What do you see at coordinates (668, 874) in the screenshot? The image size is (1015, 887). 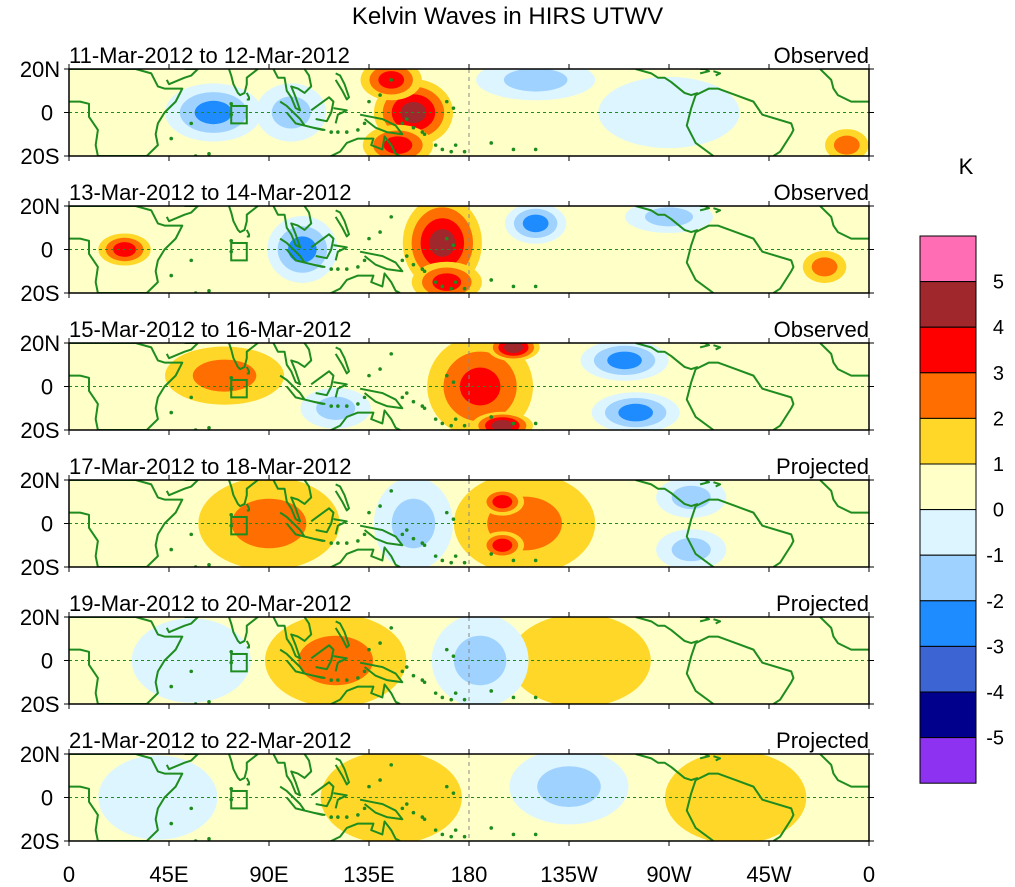 I see `x-tick-label: 90W` at bounding box center [668, 874].